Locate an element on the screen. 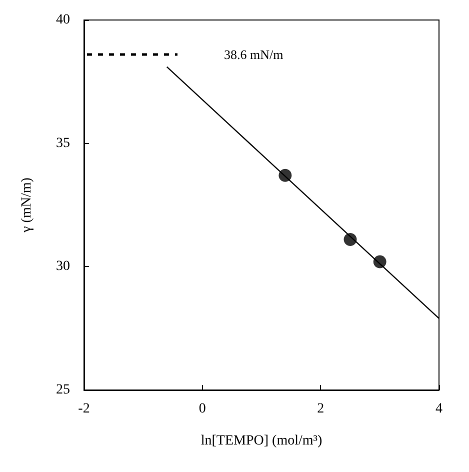 Image resolution: width=469 pixels, height=472 pixels. y-tick-label: 40 is located at coordinates (63, 20).